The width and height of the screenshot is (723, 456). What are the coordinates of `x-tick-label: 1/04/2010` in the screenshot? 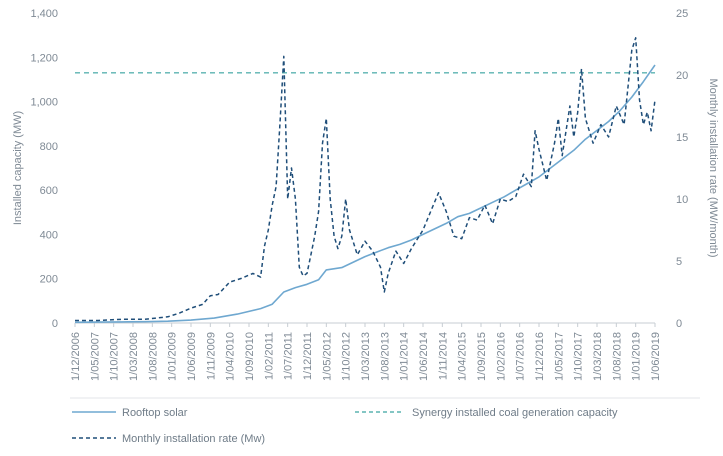 It's located at (231, 356).